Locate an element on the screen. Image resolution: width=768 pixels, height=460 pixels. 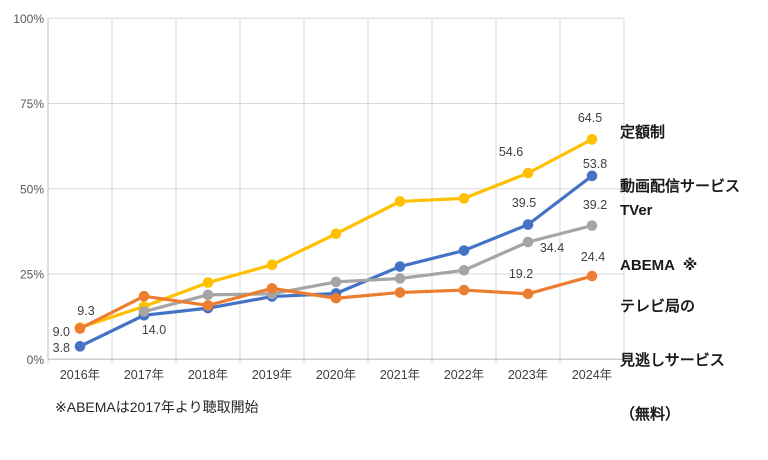
data-label: 9.0 is located at coordinates (61, 332).